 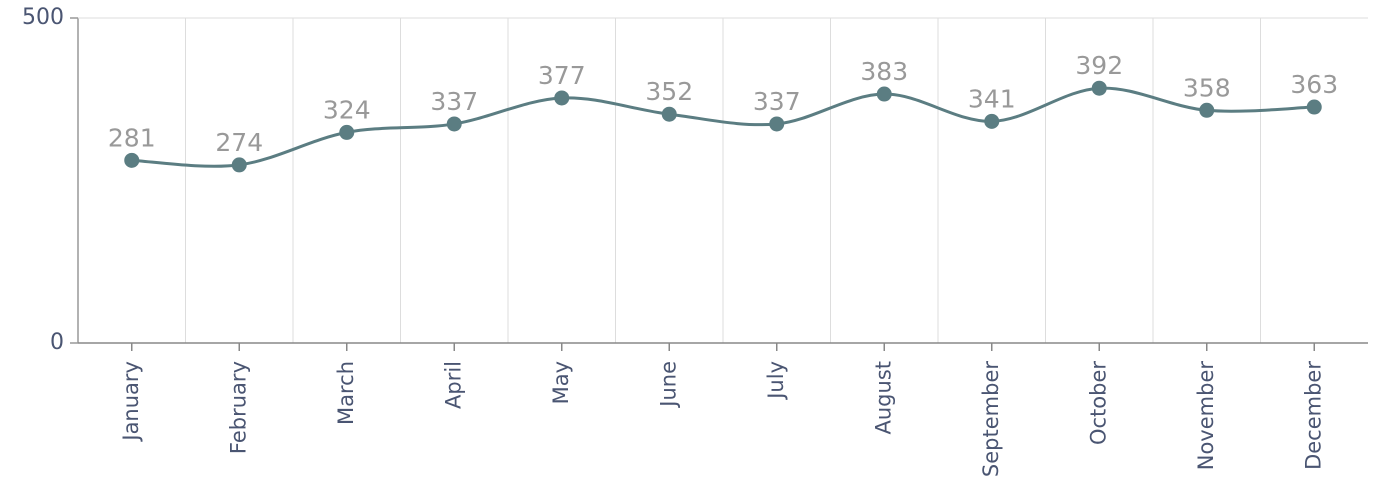 What do you see at coordinates (131, 402) in the screenshot?
I see `x-tick-label: January` at bounding box center [131, 402].